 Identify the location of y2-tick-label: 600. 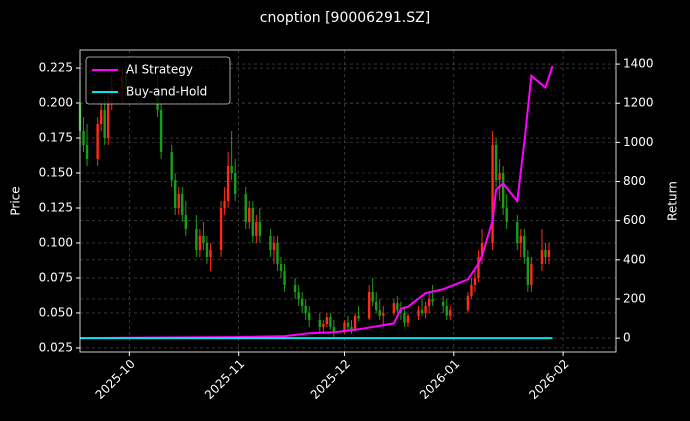
(634, 220).